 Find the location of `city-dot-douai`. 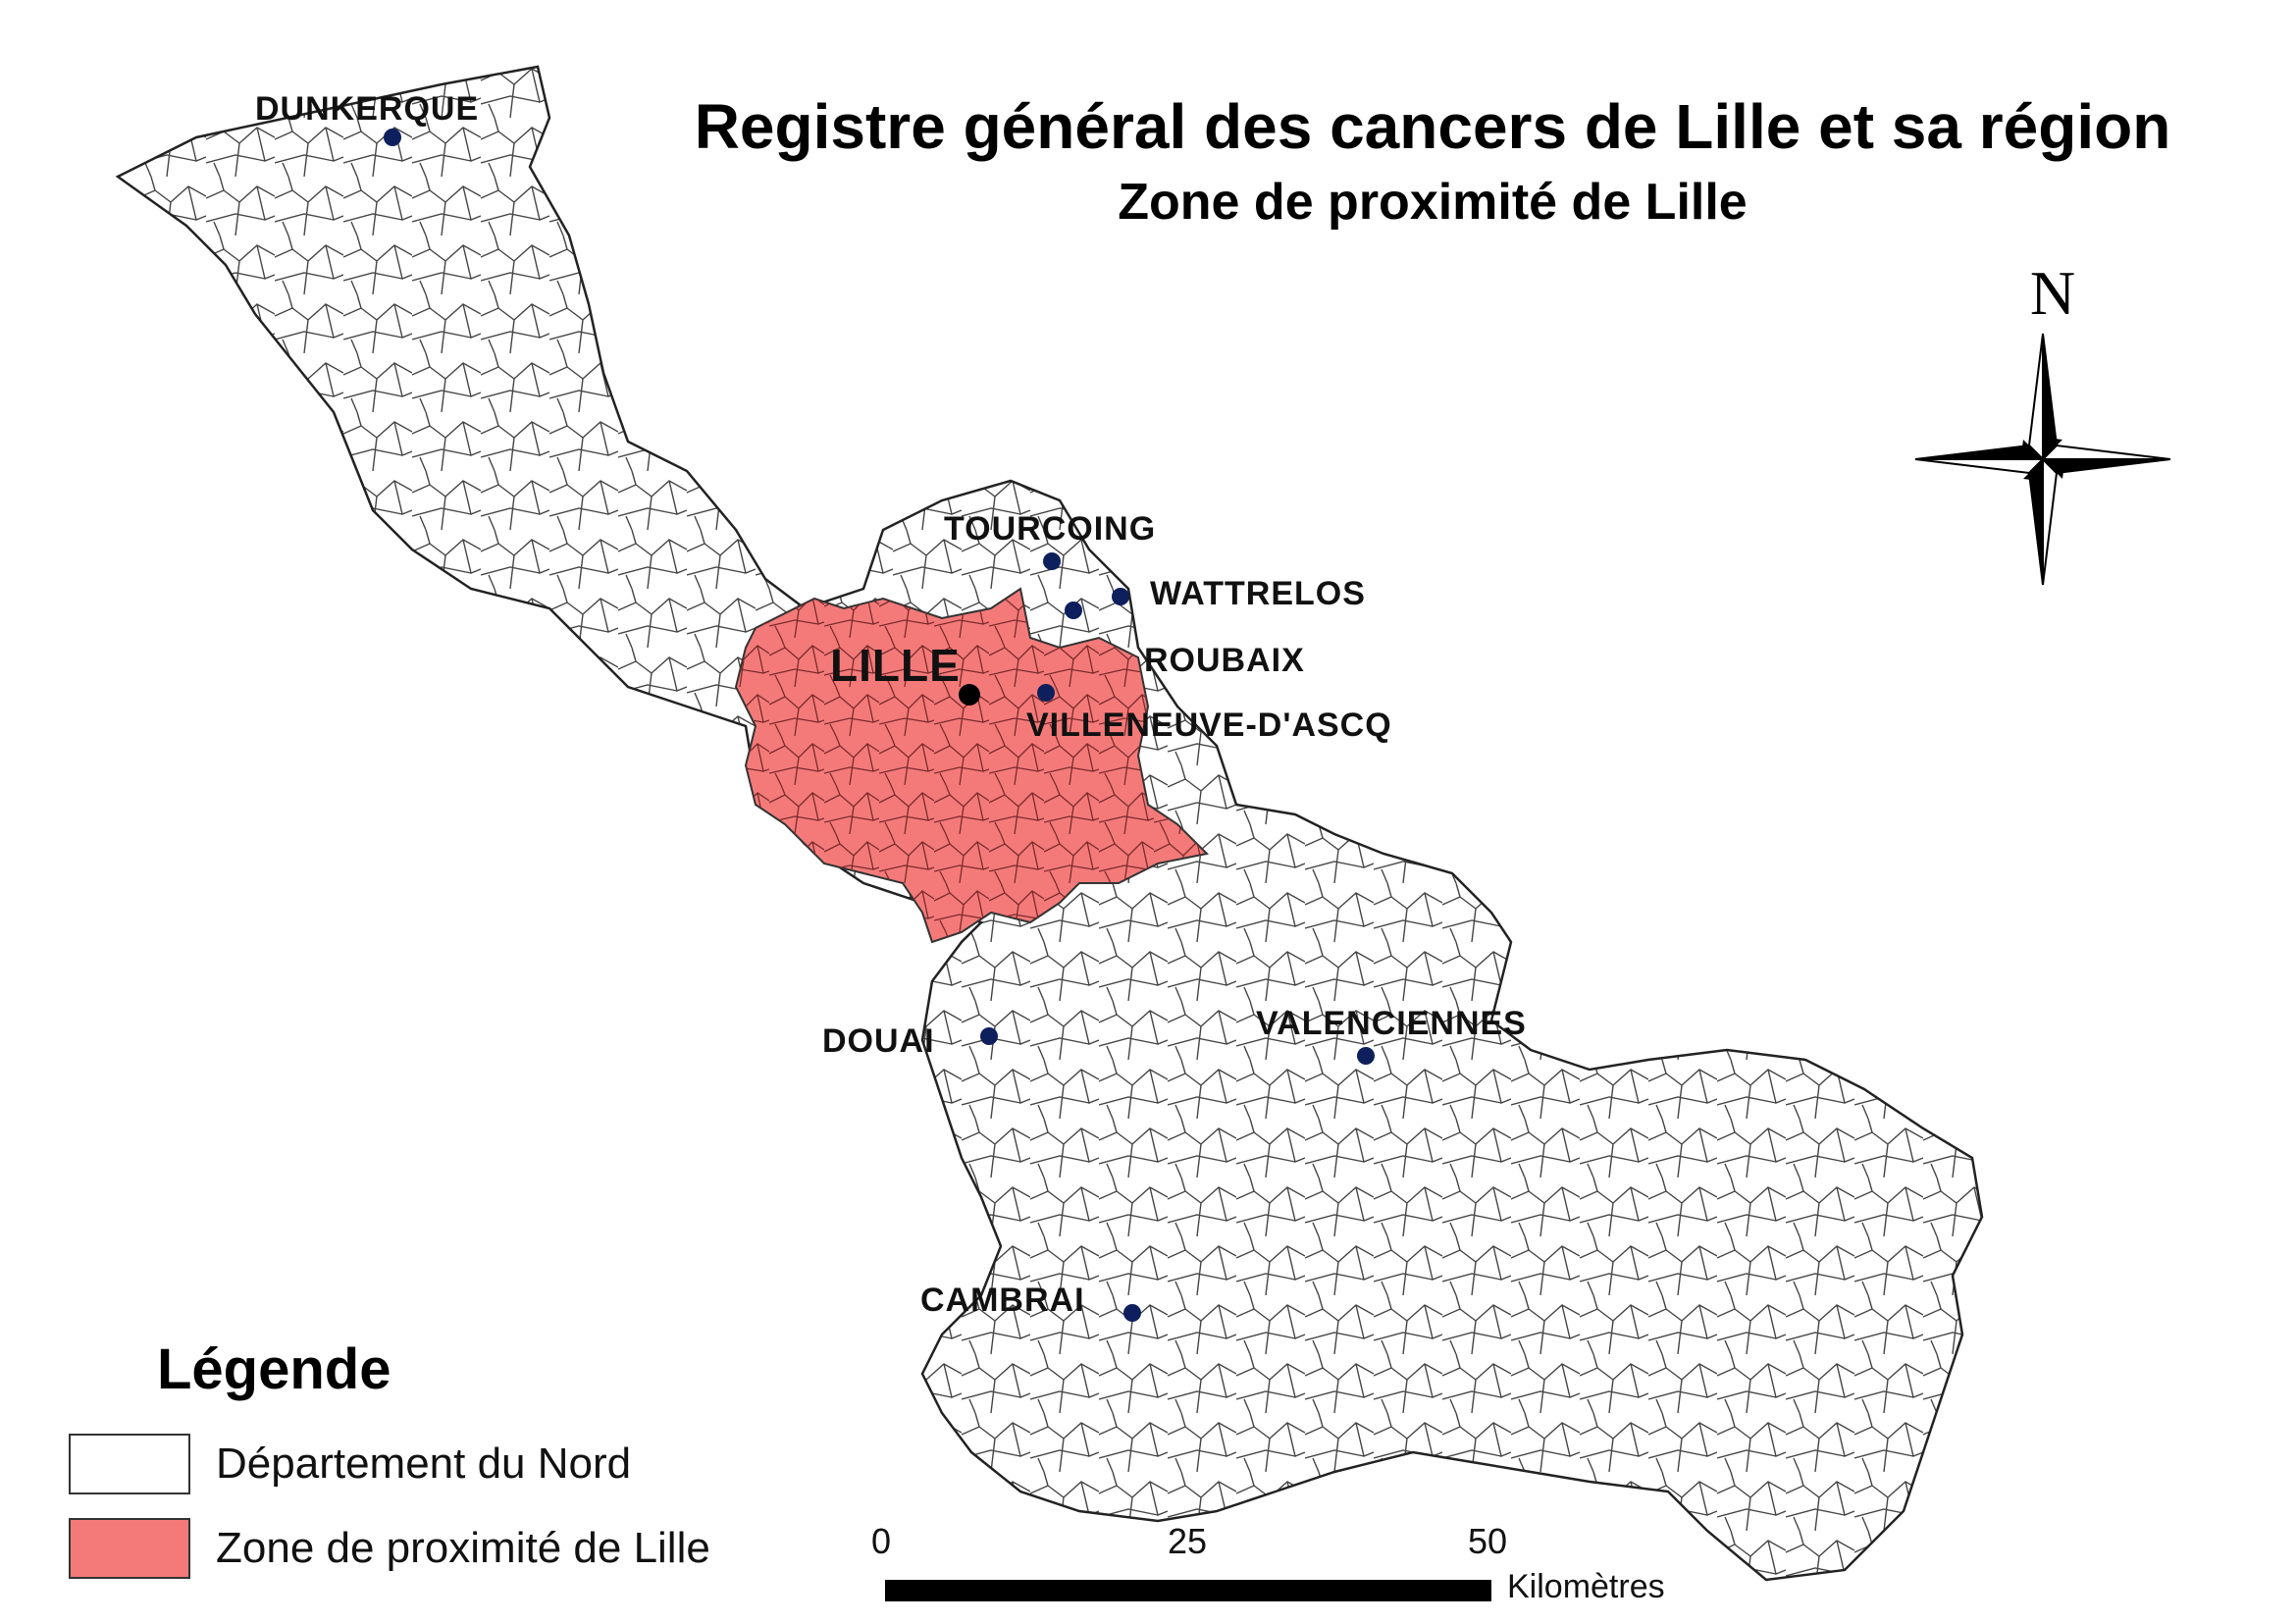

city-dot-douai is located at coordinates (989, 1036).